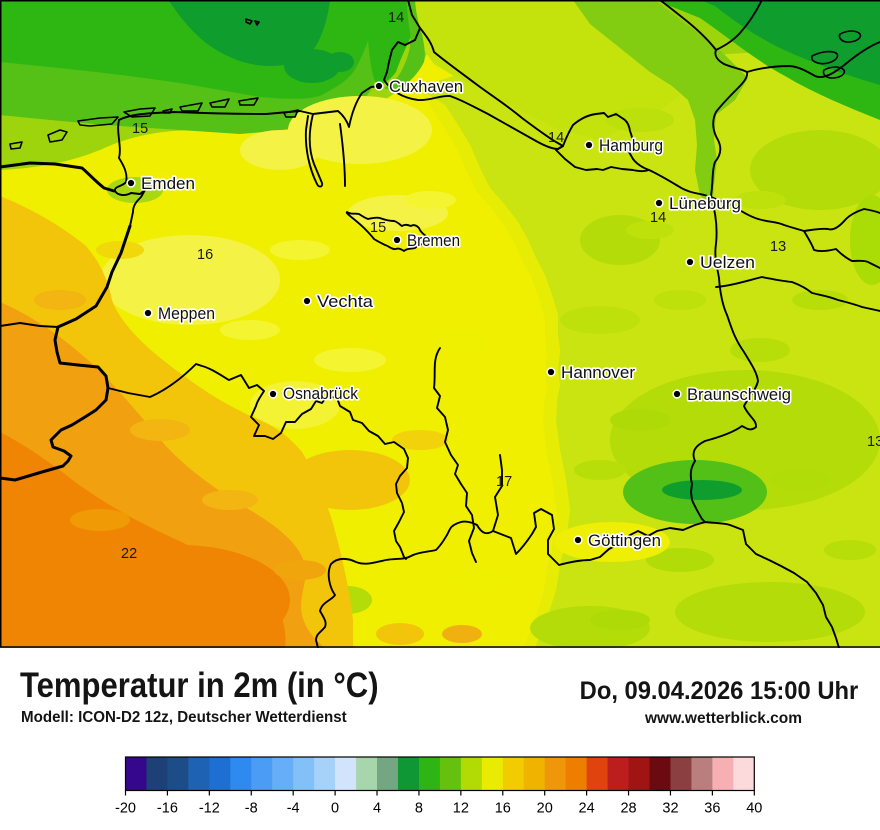 This screenshot has height=830, width=880. Describe the element at coordinates (125, 809) in the screenshot. I see `svg-text: -20` at that location.